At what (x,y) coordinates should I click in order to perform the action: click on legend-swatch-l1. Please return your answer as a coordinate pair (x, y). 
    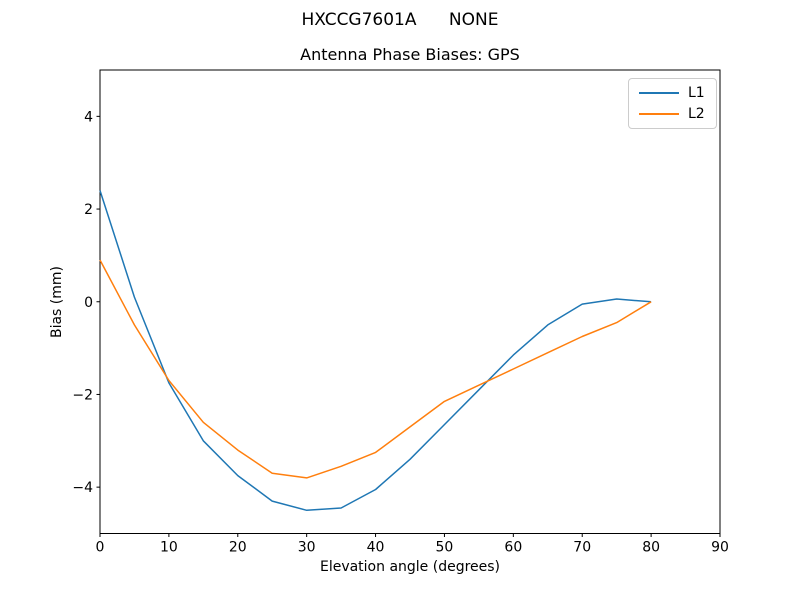
    Looking at the image, I should click on (659, 93).